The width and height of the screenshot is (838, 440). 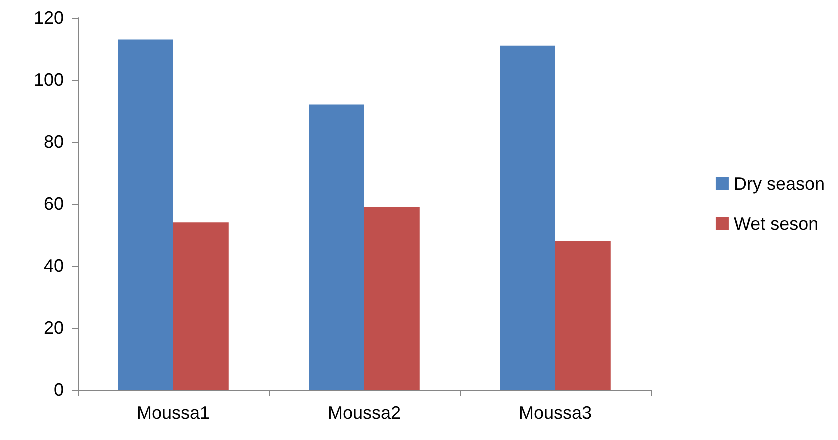 I want to click on y-tick-label: 80, so click(x=54, y=142).